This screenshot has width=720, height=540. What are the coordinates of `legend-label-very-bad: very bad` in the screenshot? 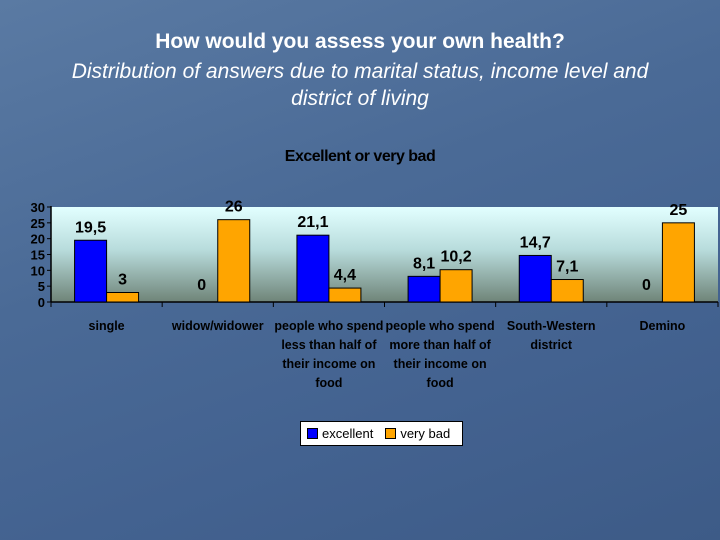 It's located at (425, 433).